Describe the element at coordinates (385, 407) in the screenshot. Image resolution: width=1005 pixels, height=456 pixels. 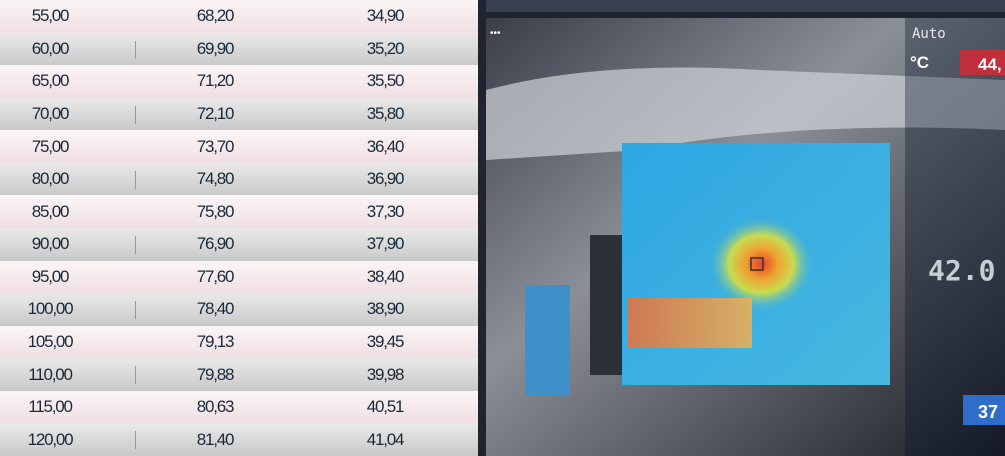
I see `table-cell: 40,51` at that location.